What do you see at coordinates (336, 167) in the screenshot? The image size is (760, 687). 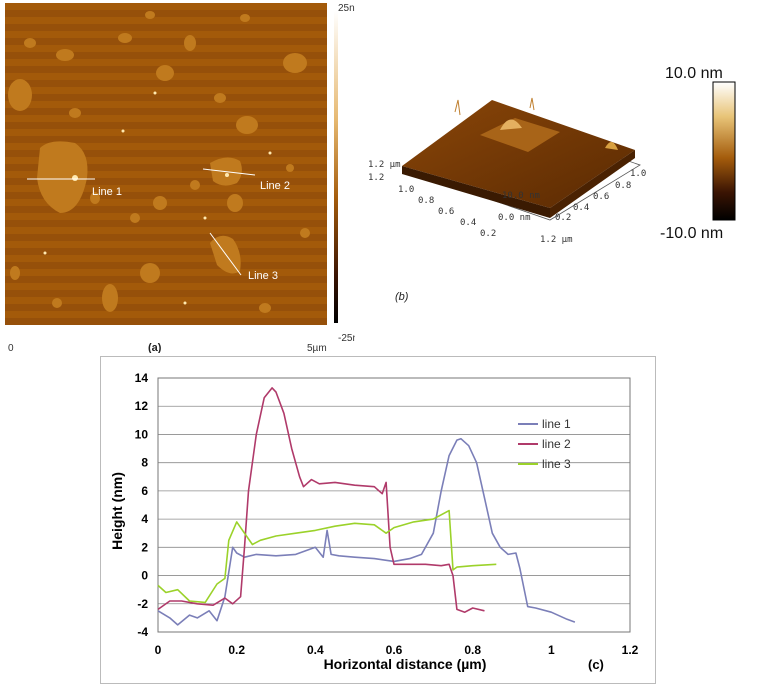 I see `colorbar-a` at bounding box center [336, 167].